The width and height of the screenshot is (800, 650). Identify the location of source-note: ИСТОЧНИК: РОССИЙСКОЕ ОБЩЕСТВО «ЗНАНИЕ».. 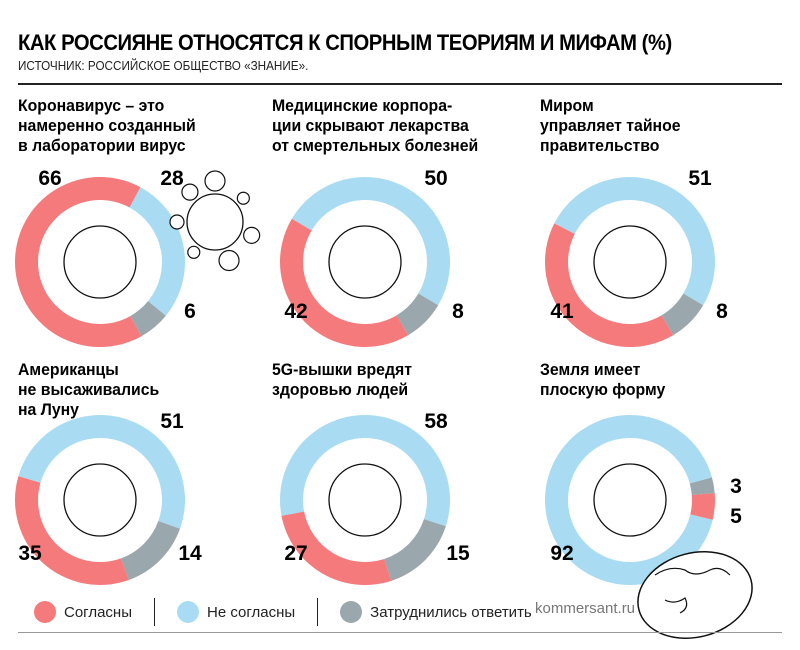
(163, 65).